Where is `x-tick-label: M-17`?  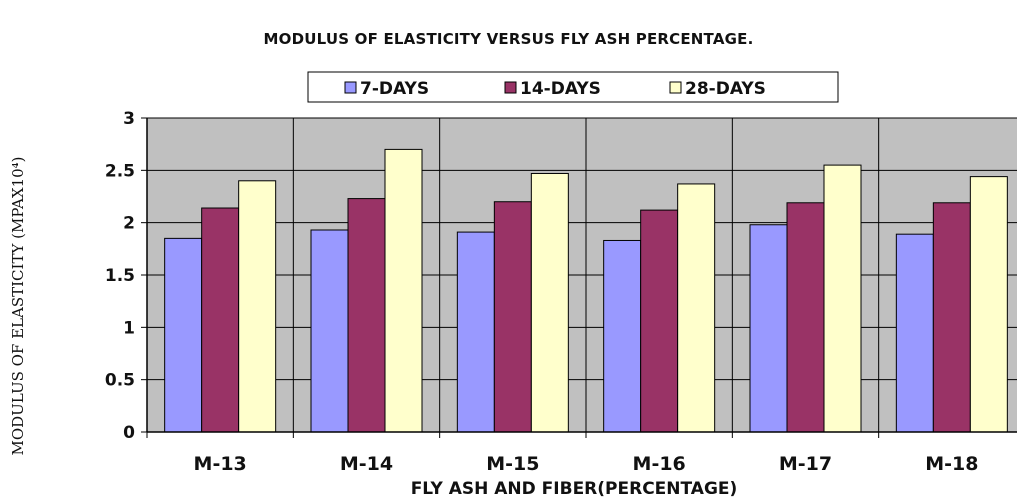
x-tick-label: M-17 is located at coordinates (805, 464).